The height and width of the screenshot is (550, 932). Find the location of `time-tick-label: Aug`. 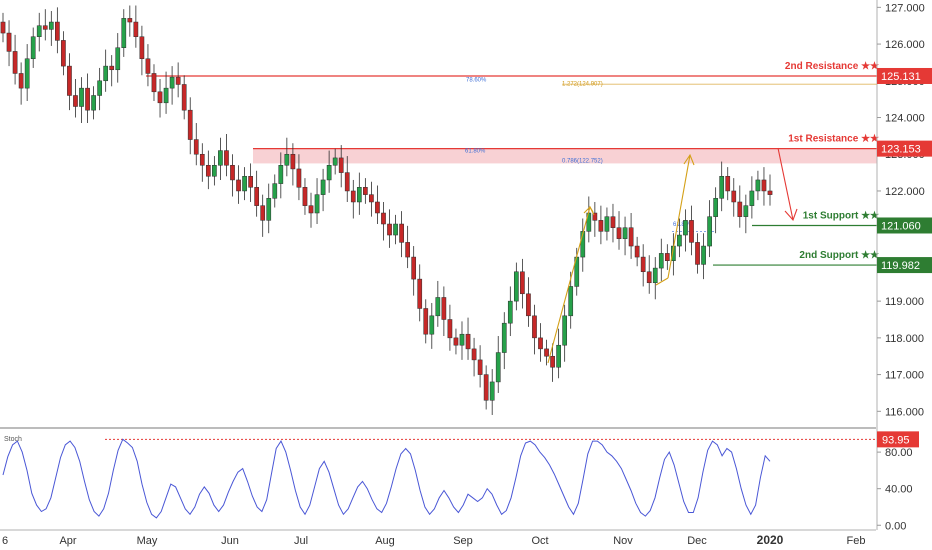

time-tick-label: Aug is located at coordinates (385, 541).